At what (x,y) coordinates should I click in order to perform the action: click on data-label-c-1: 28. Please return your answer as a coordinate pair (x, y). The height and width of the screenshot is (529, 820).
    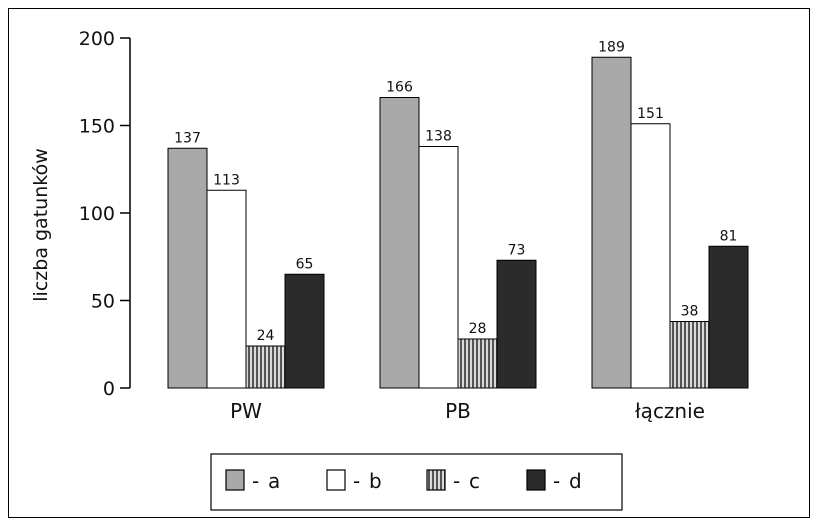
    Looking at the image, I should click on (478, 329).